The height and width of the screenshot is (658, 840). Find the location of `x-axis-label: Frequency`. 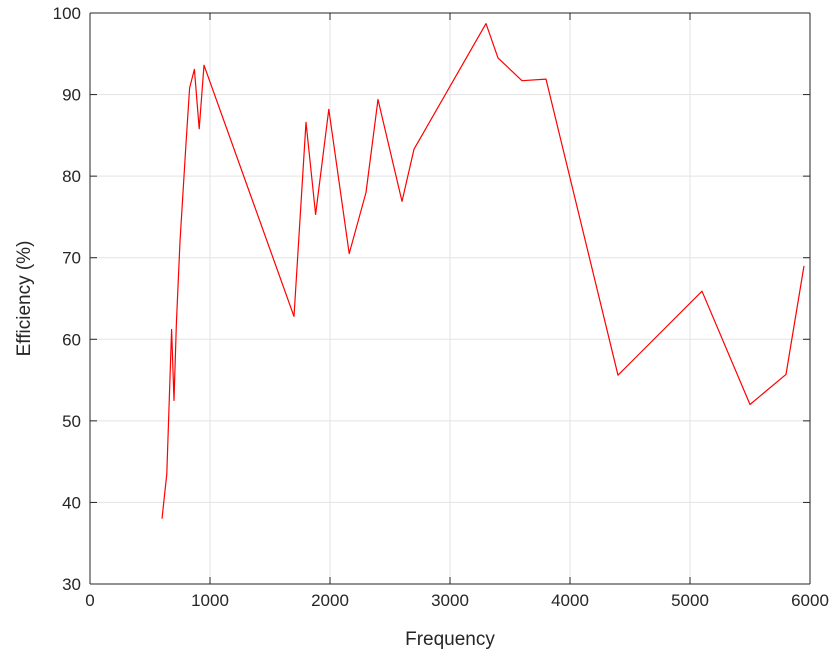

x-axis-label: Frequency is located at coordinates (450, 639).